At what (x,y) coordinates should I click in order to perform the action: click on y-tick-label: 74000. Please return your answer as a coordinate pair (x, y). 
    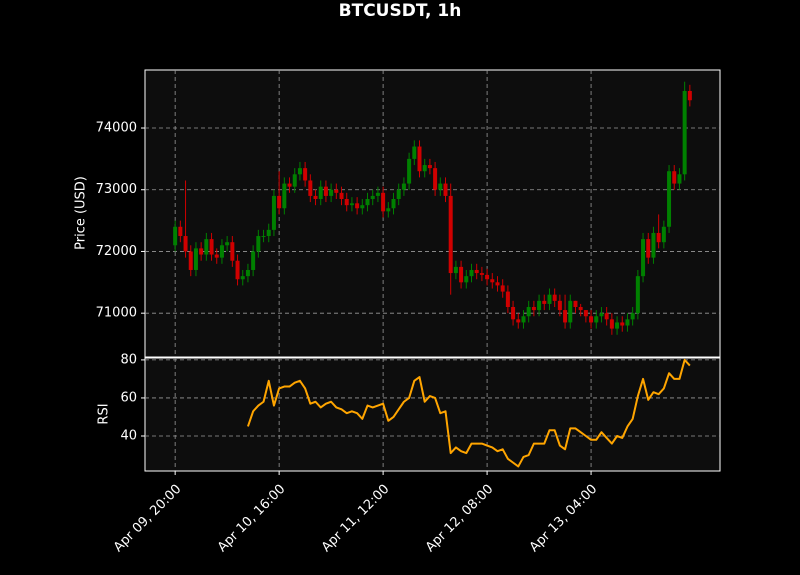
    Looking at the image, I should click on (116, 128).